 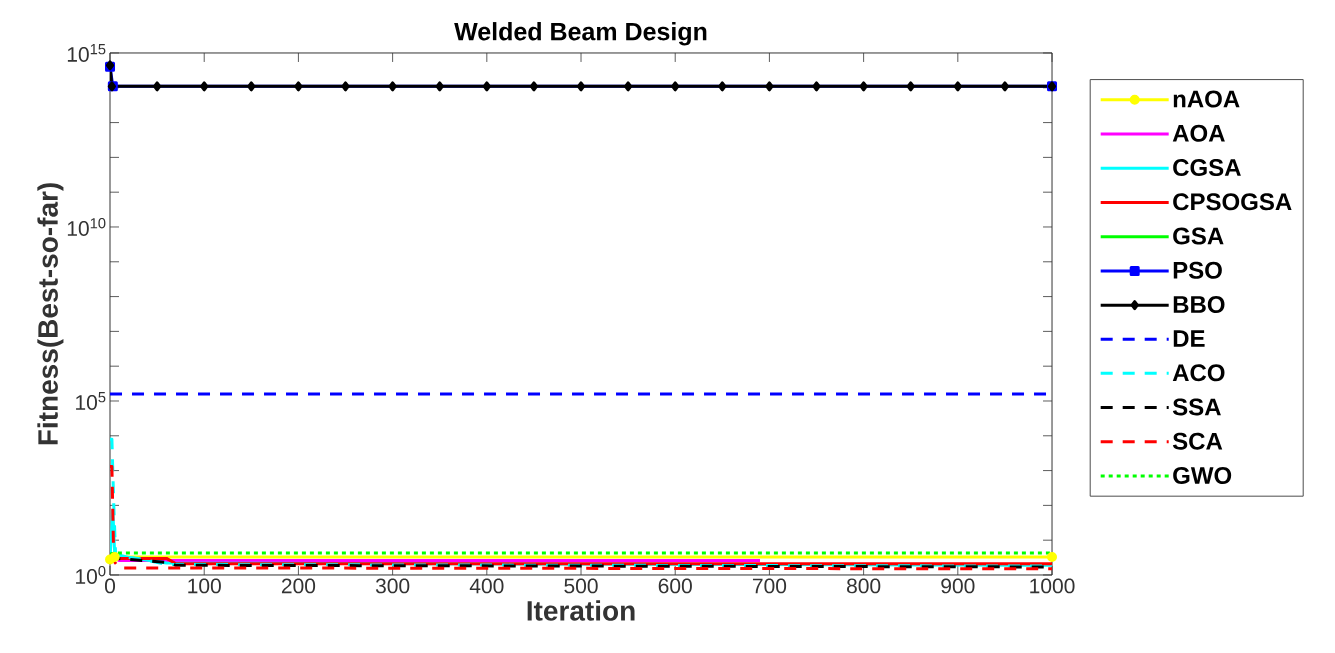 I want to click on x-tick-label: 200, so click(x=298, y=586).